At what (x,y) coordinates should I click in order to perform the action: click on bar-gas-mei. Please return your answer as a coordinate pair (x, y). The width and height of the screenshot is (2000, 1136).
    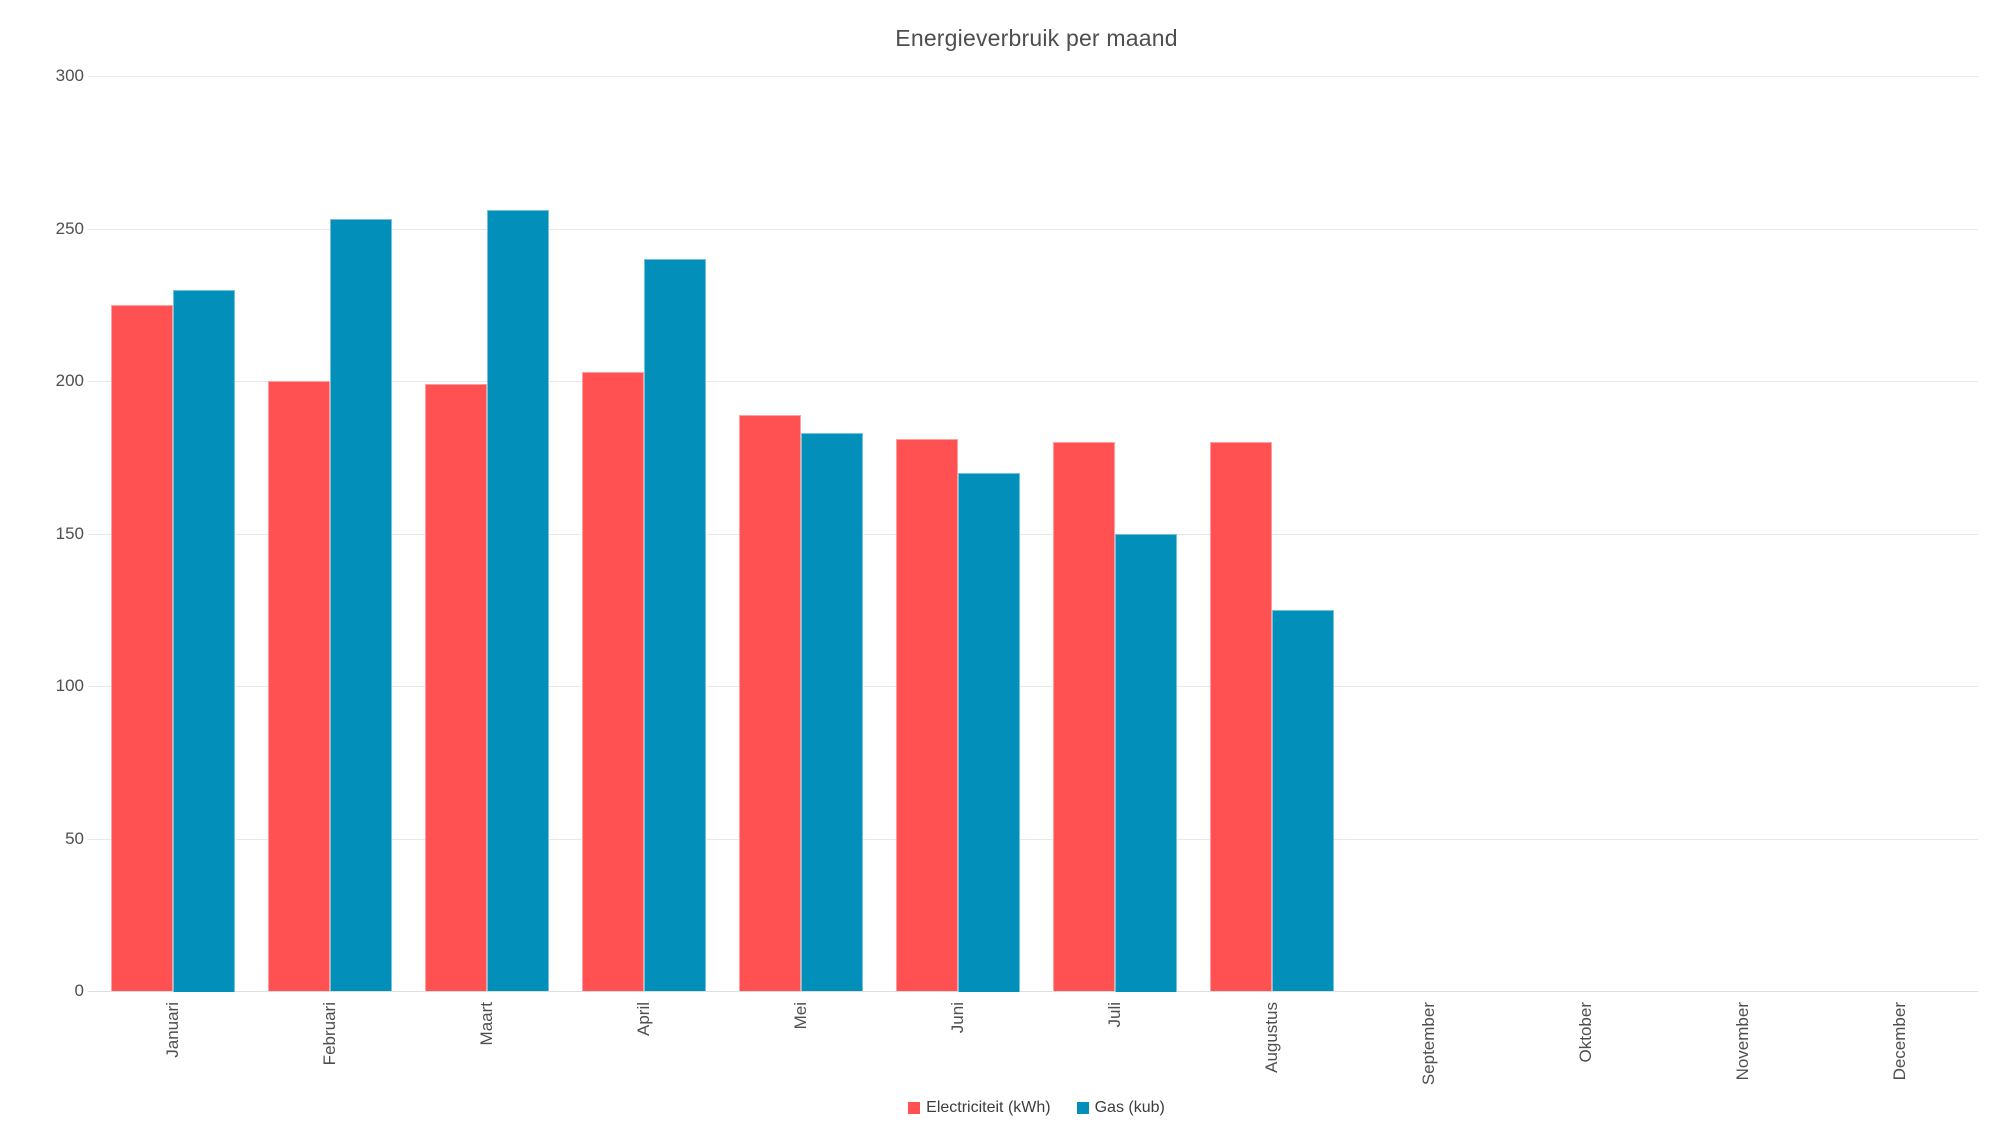
    Looking at the image, I should click on (832, 712).